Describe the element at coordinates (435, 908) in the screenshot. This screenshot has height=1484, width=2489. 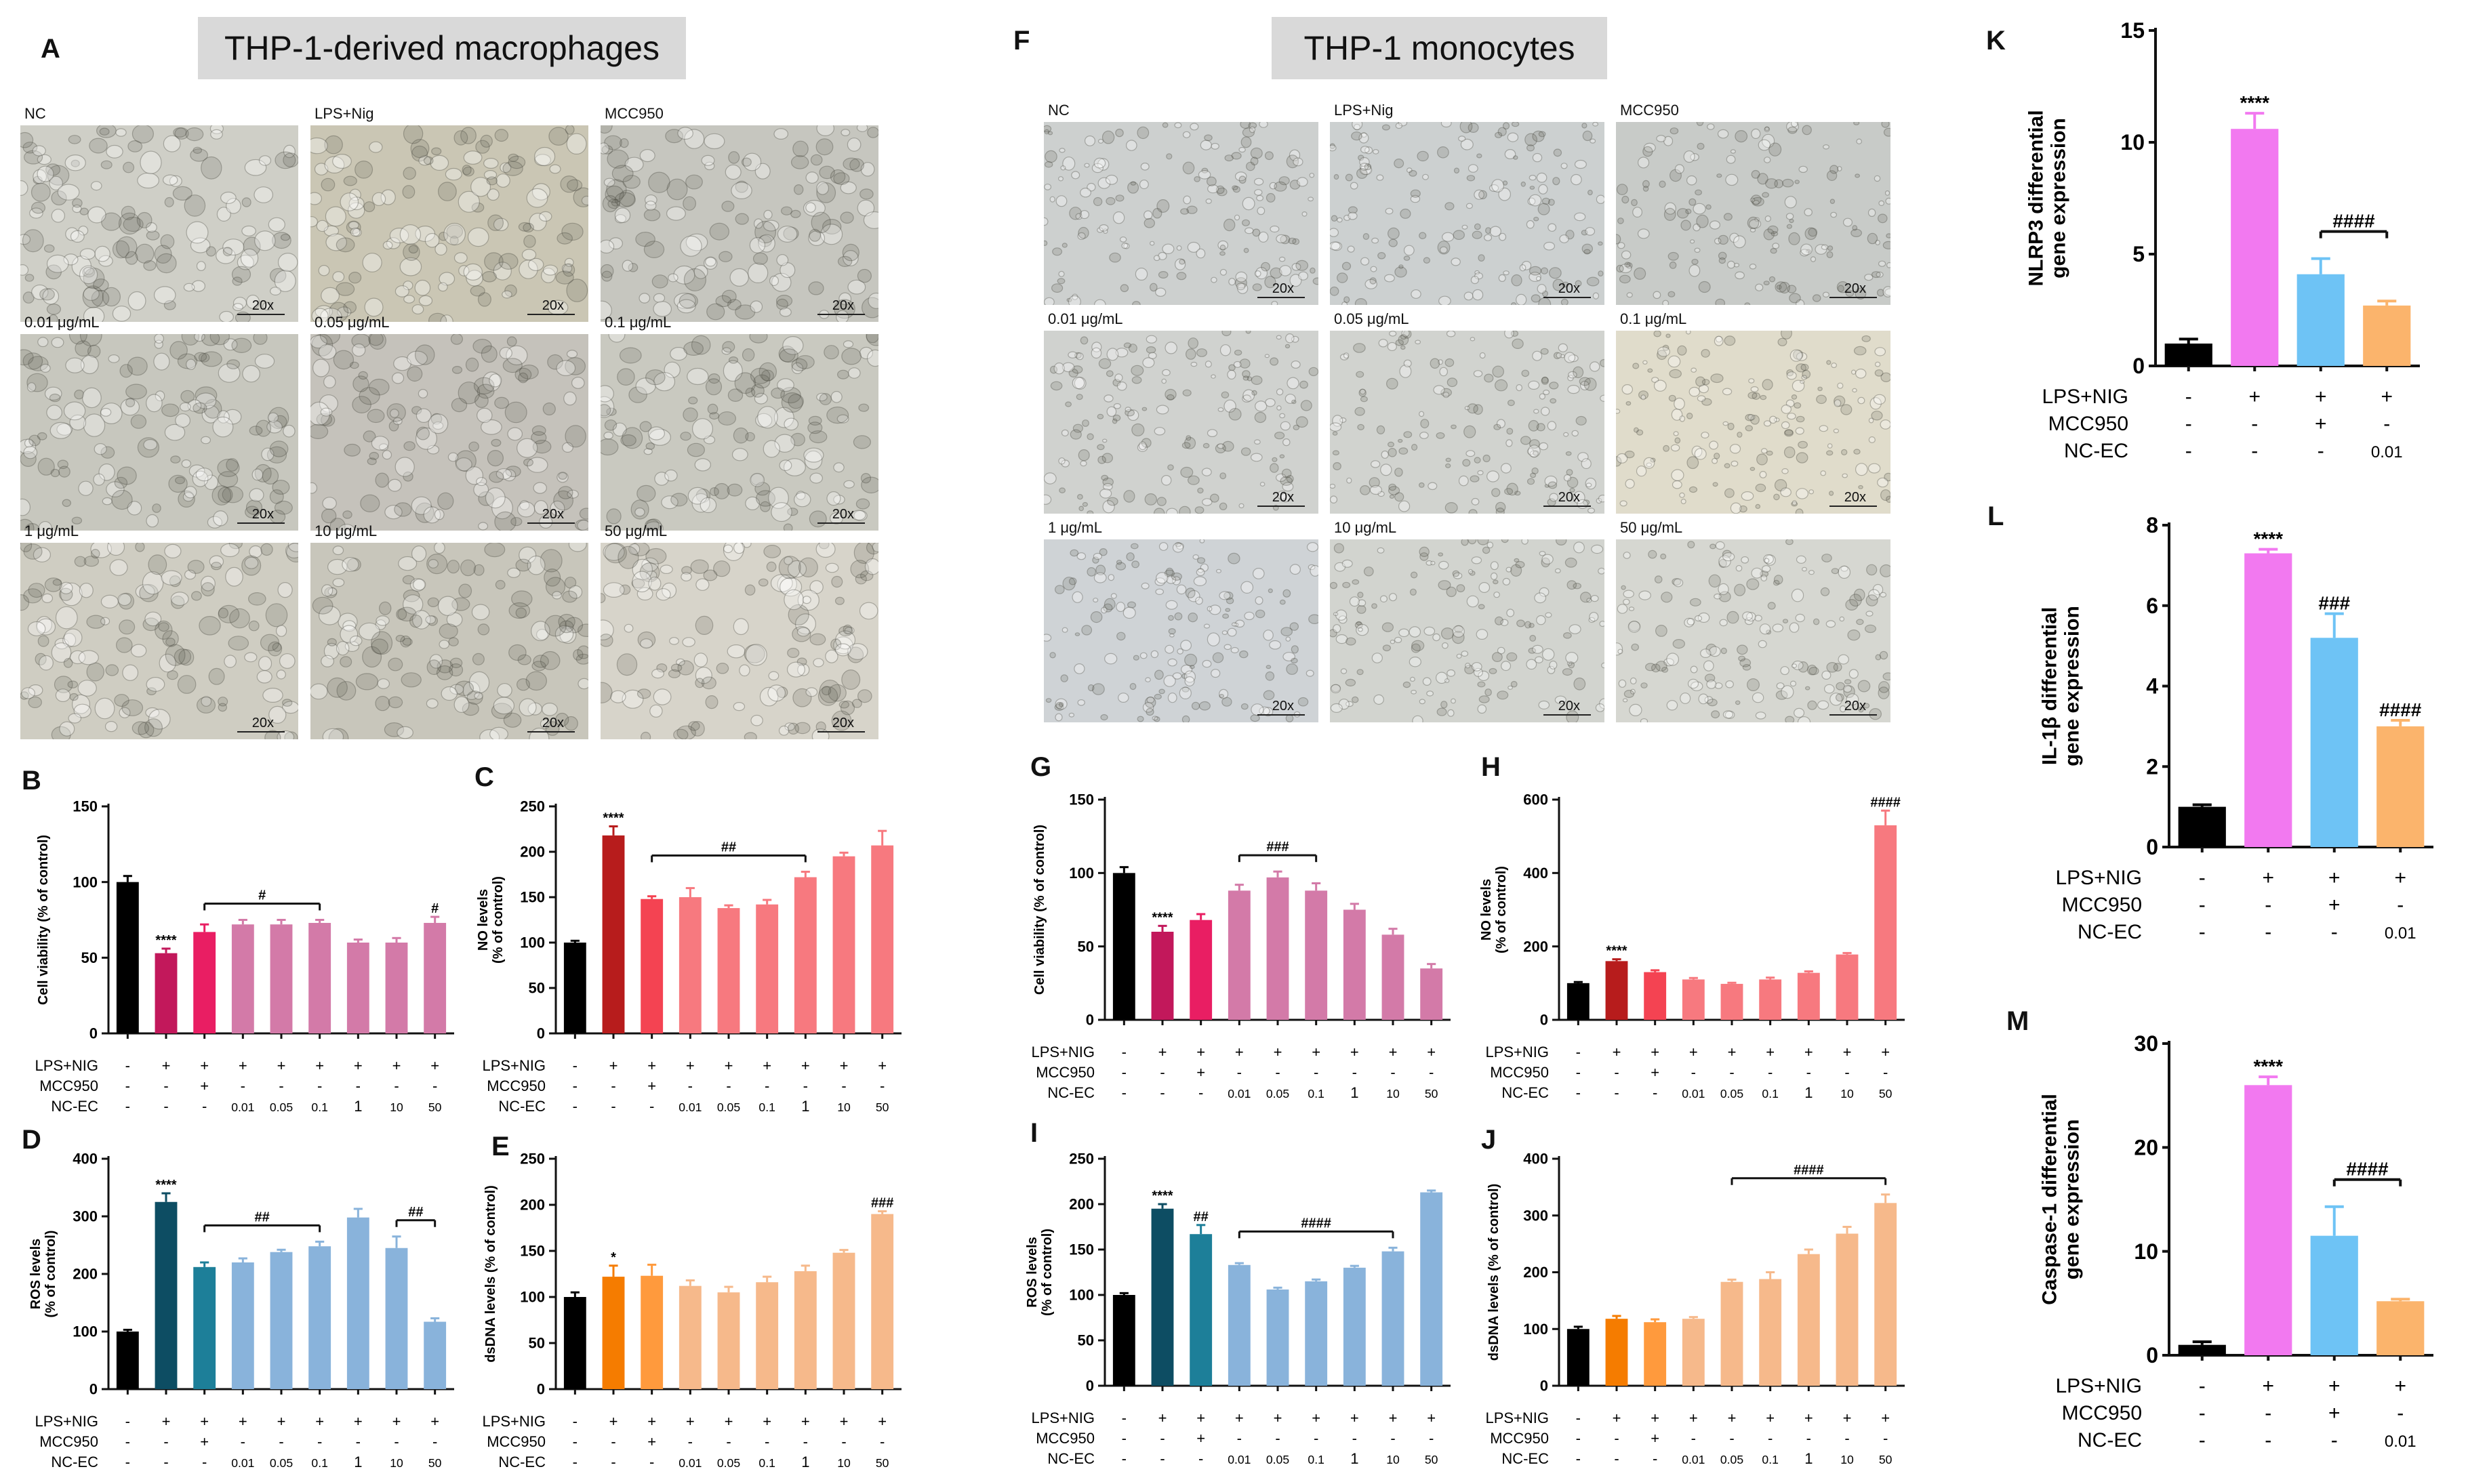
I see `significance-label: #` at that location.